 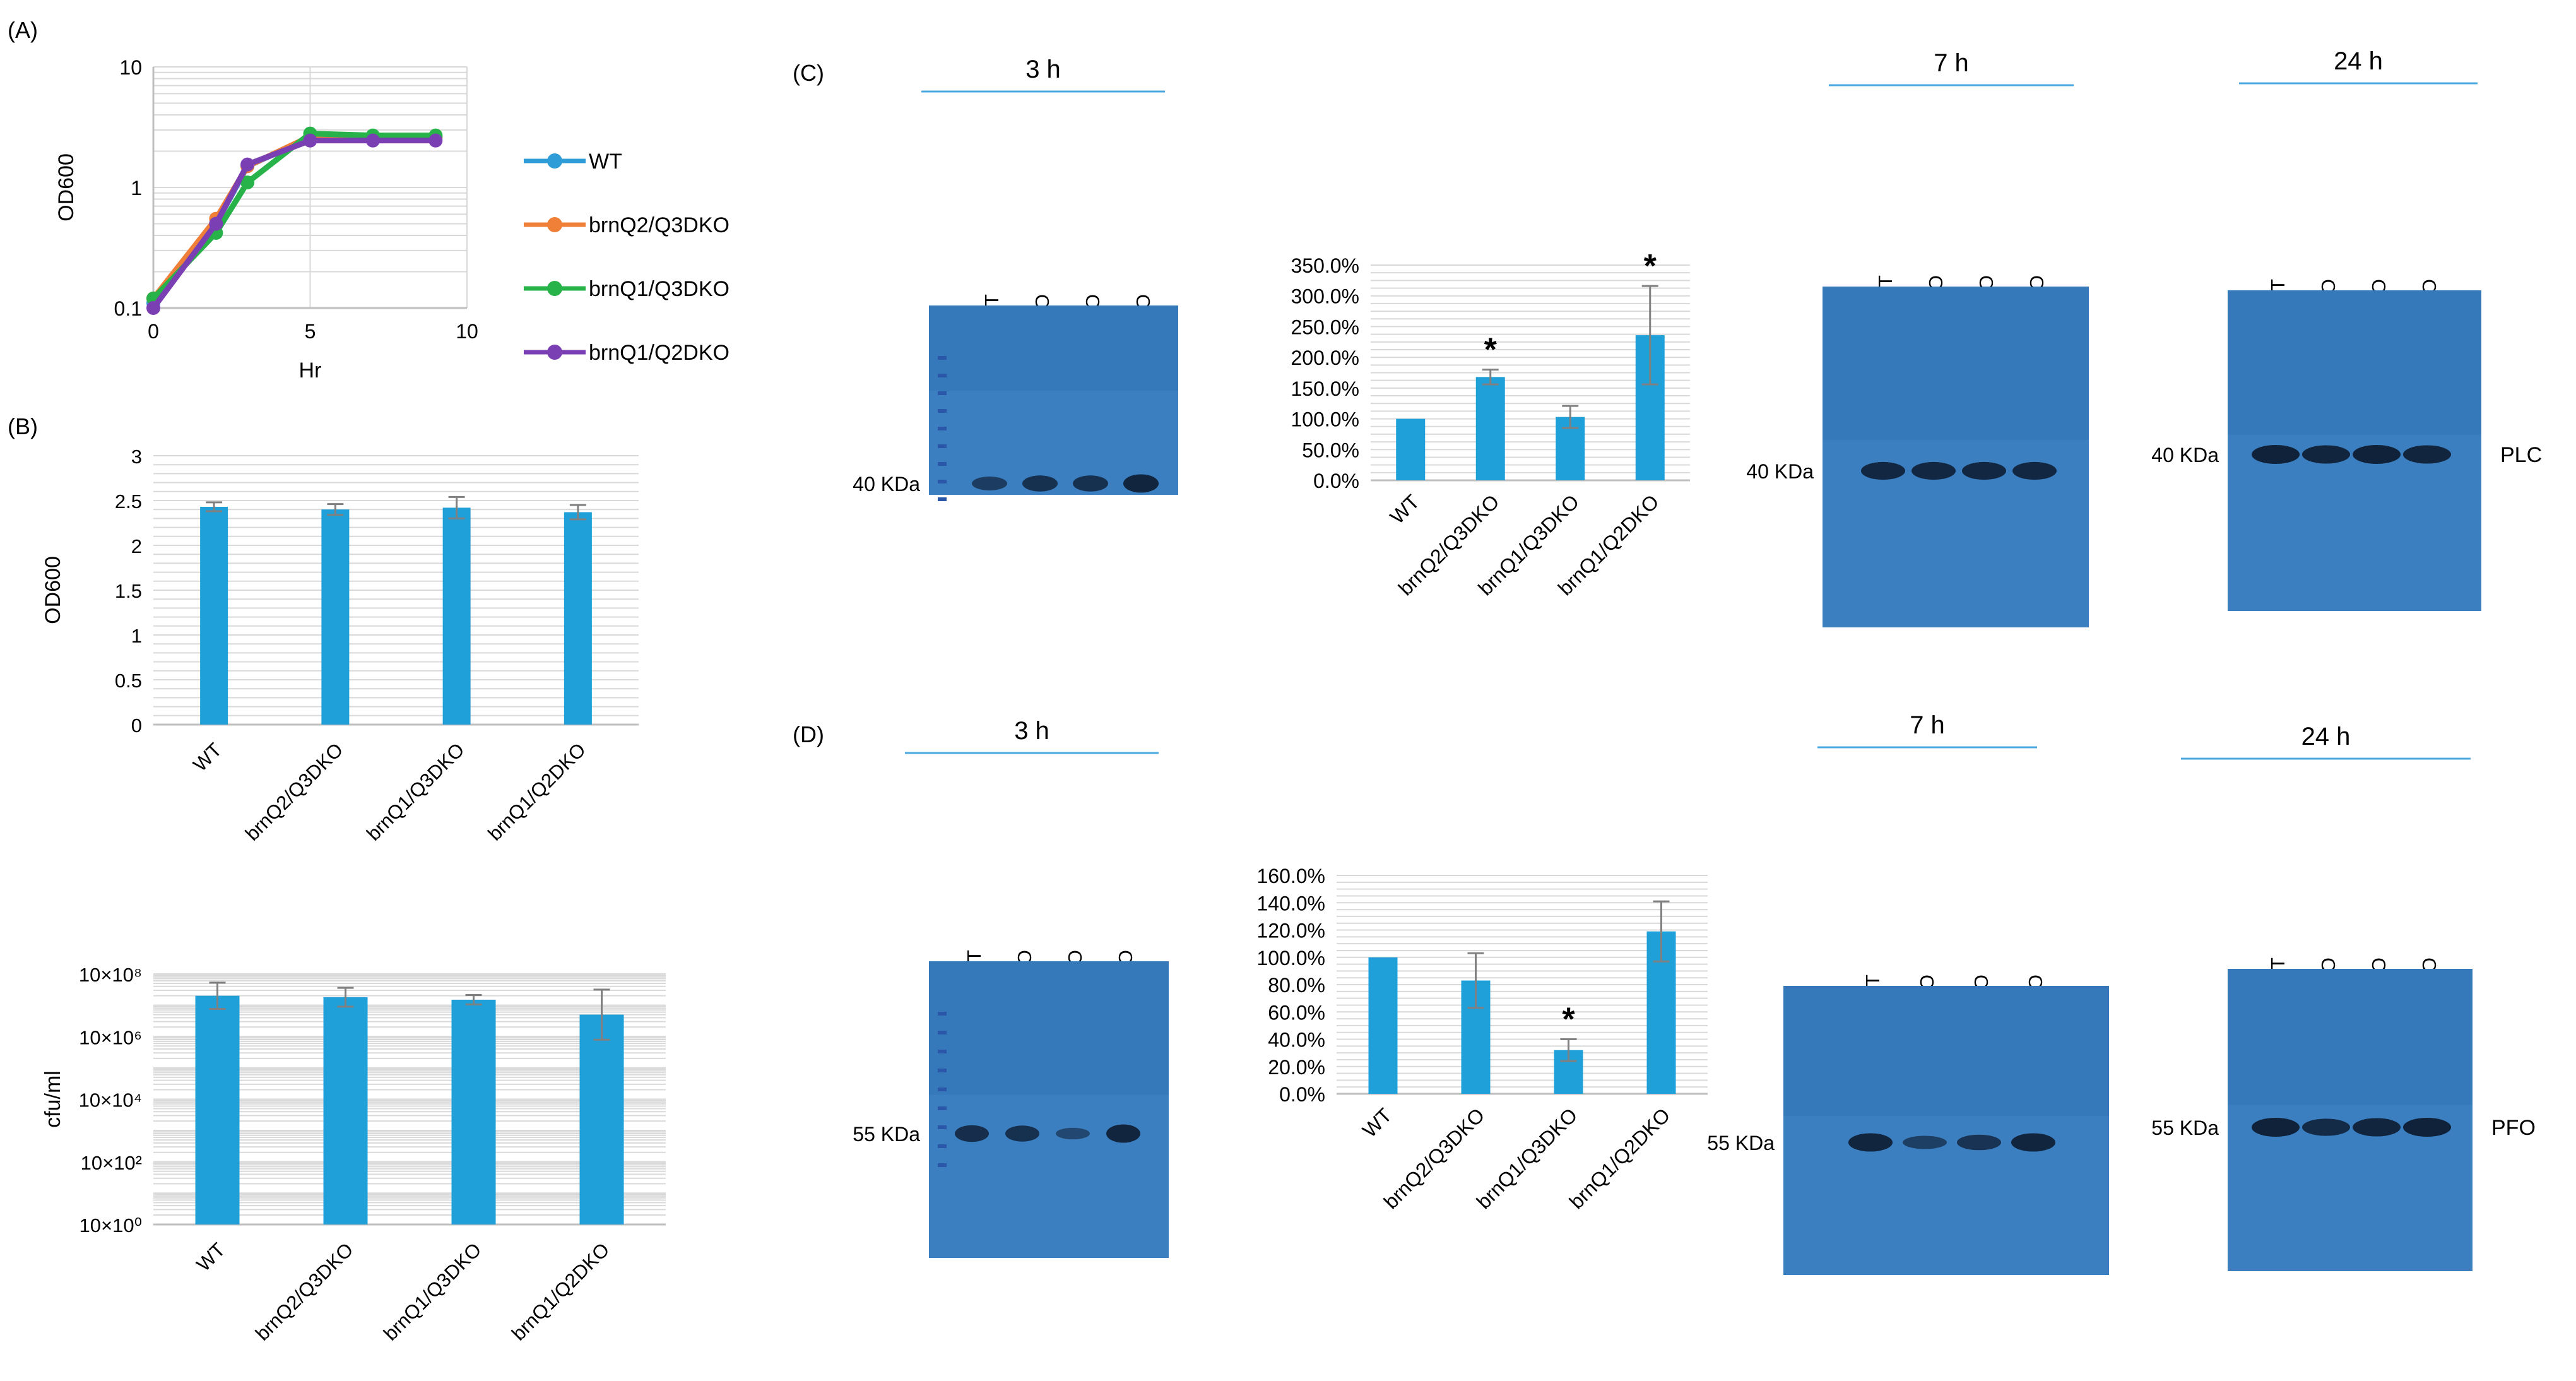 What do you see at coordinates (536, 791) in the screenshot?
I see `x-tick-label: brnQ1/Q2DKO` at bounding box center [536, 791].